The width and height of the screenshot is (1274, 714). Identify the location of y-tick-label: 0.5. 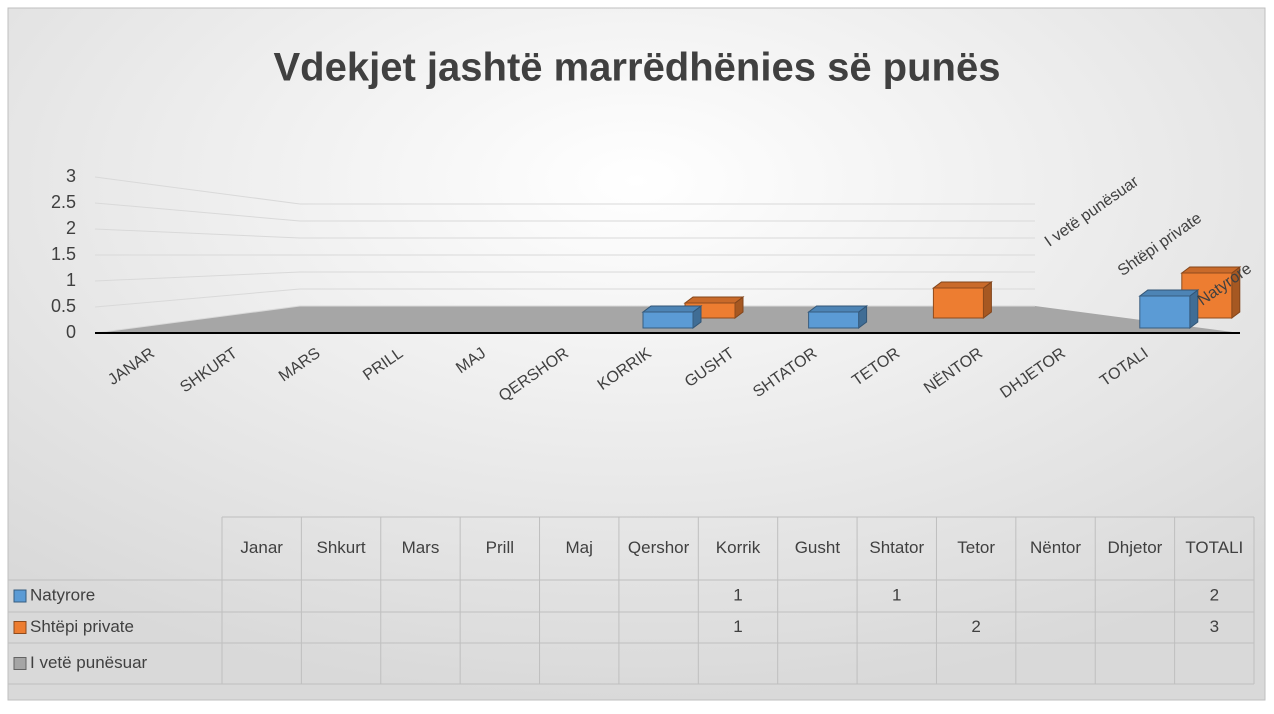
(63, 306).